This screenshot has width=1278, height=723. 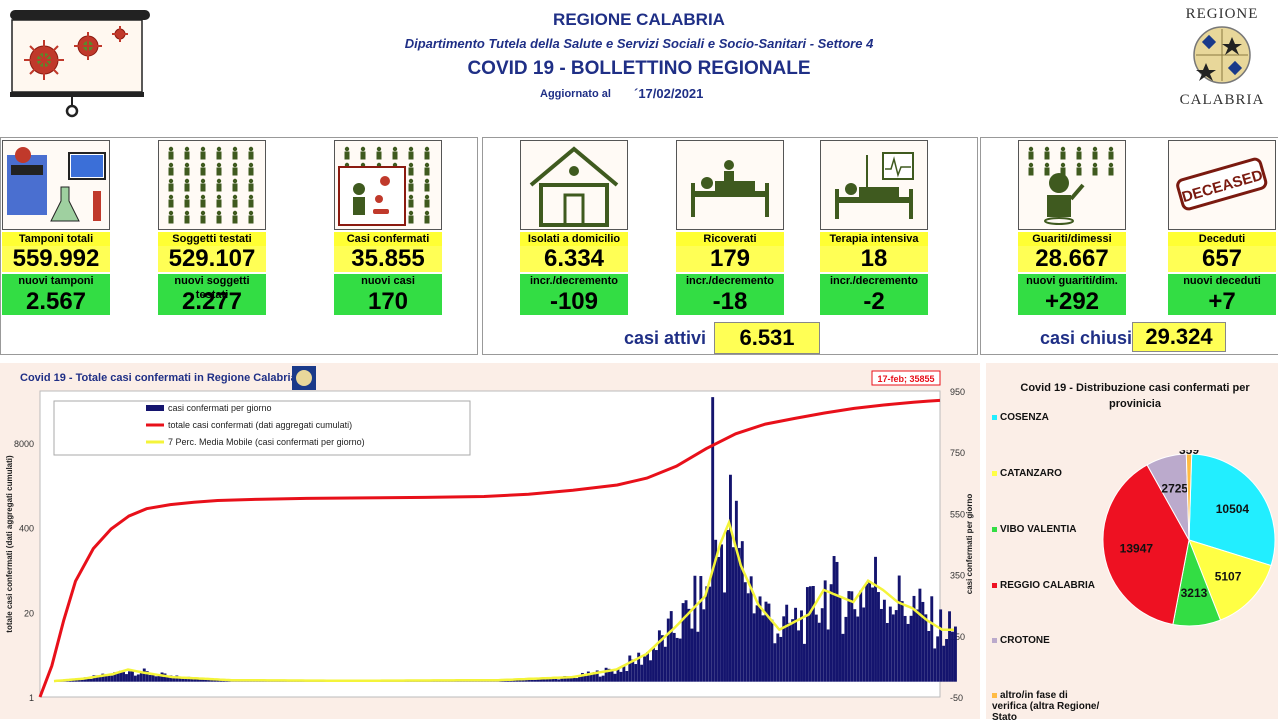 I want to click on stat-value: 559.992, so click(x=56, y=259).